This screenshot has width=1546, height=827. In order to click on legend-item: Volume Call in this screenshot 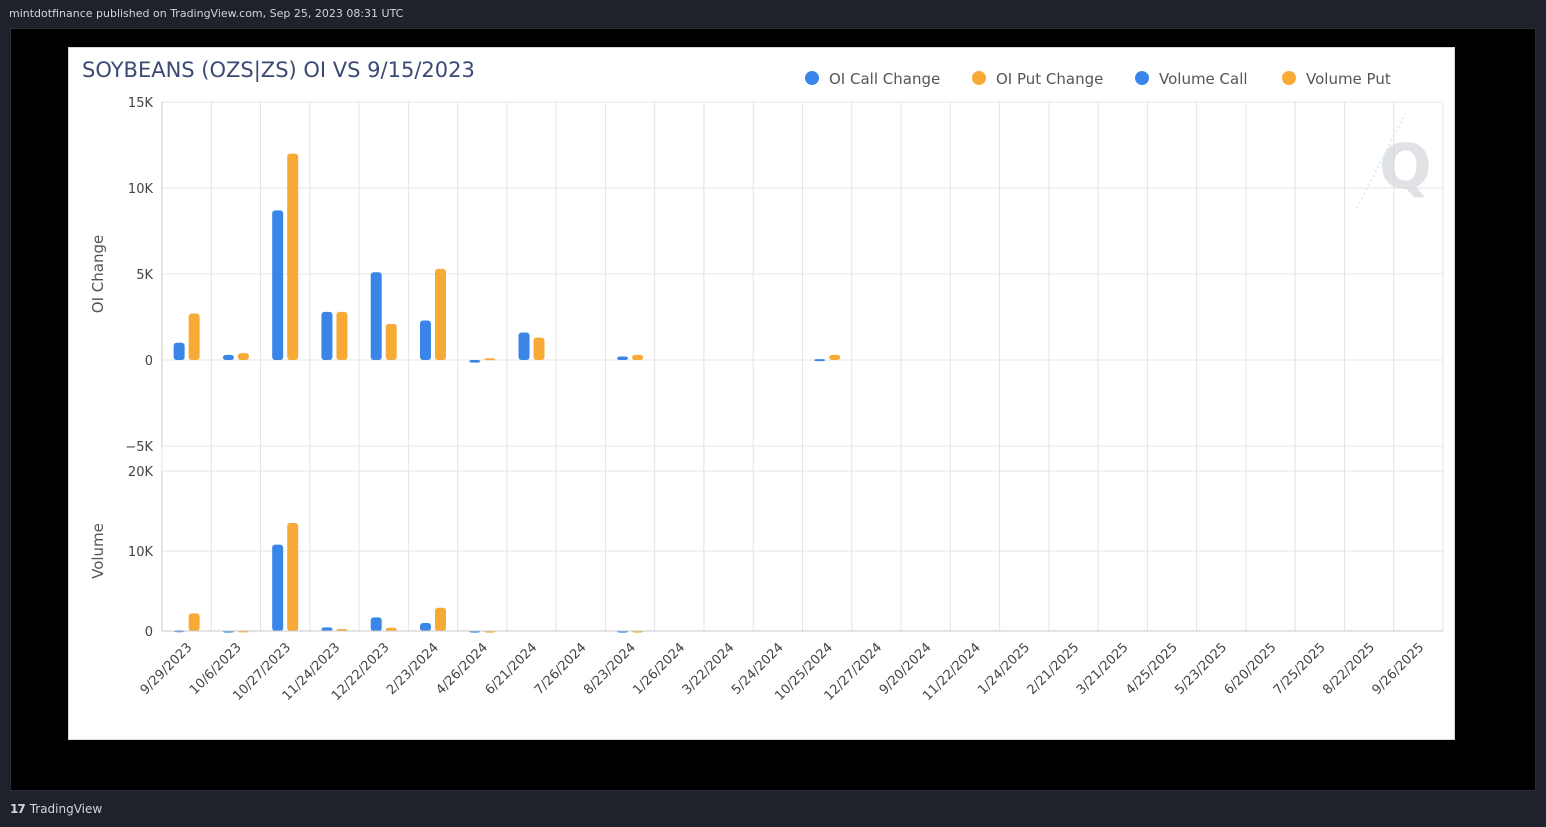, I will do `click(1191, 79)`.